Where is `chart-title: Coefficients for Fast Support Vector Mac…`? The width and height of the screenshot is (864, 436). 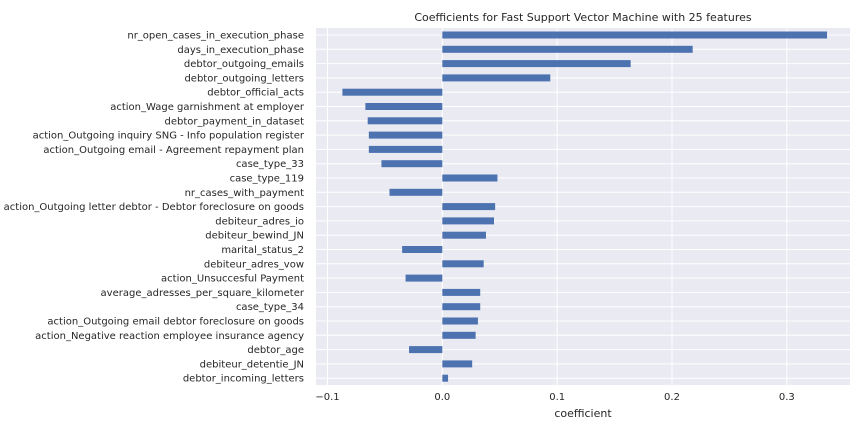
chart-title: Coefficients for Fast Support Vector Mac… is located at coordinates (583, 17).